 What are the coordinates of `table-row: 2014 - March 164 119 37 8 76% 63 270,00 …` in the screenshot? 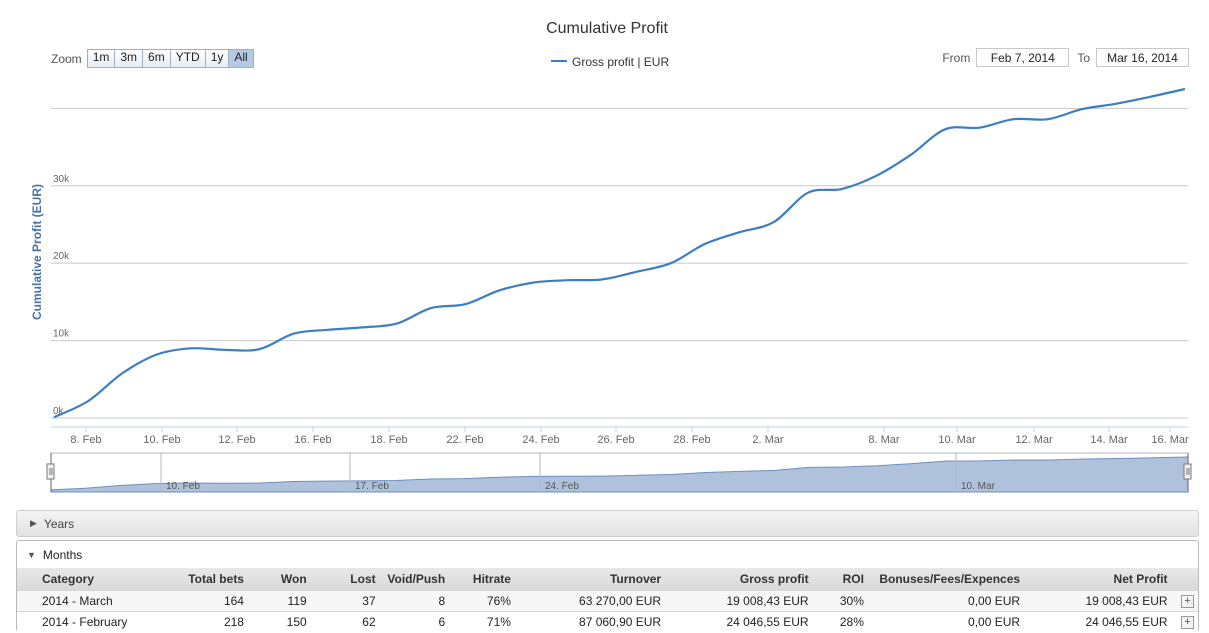 It's located at (607, 600).